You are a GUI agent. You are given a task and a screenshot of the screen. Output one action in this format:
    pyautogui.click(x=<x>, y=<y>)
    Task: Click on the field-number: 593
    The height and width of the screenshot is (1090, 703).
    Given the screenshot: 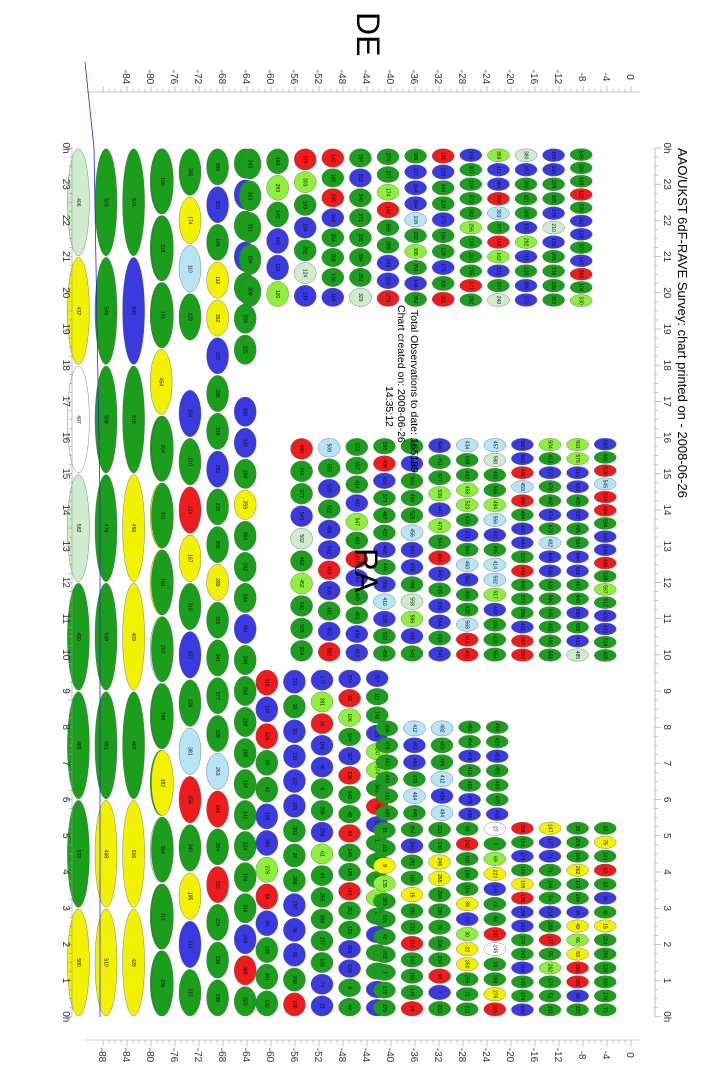 What is the action you would take?
    pyautogui.click(x=384, y=446)
    